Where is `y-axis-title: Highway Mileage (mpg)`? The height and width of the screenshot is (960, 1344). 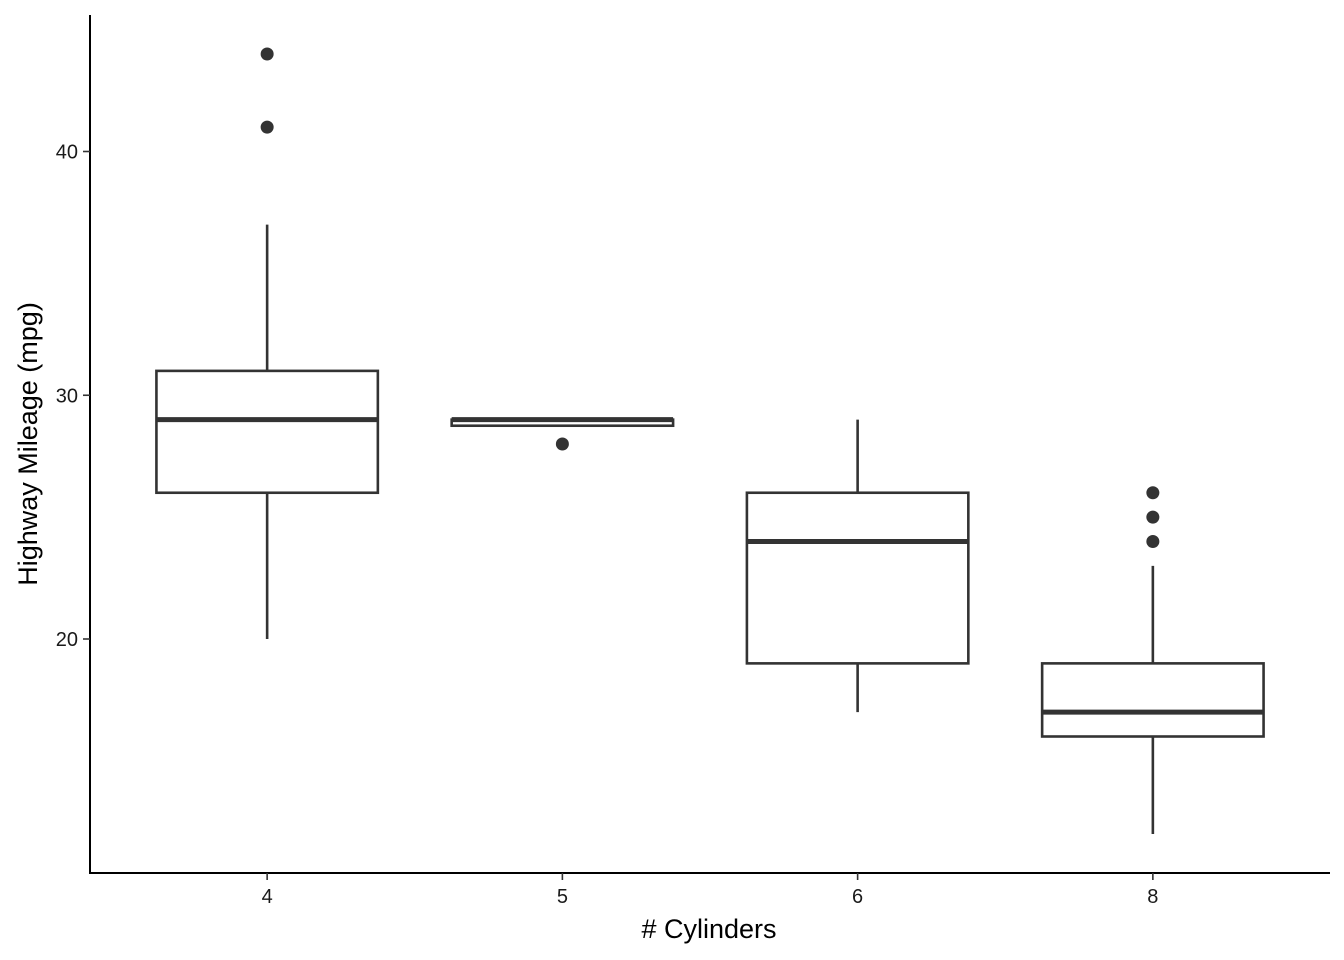 y-axis-title: Highway Mileage (mpg) is located at coordinates (28, 444).